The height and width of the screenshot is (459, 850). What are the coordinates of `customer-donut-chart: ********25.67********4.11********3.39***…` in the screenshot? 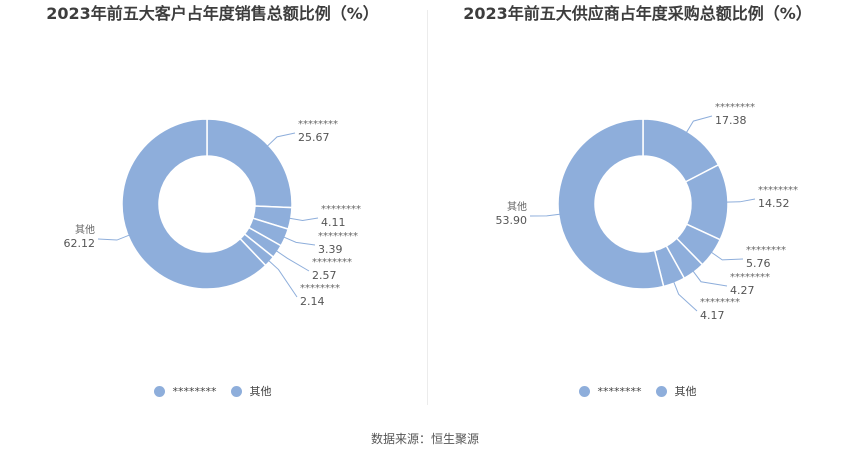 It's located at (212, 213).